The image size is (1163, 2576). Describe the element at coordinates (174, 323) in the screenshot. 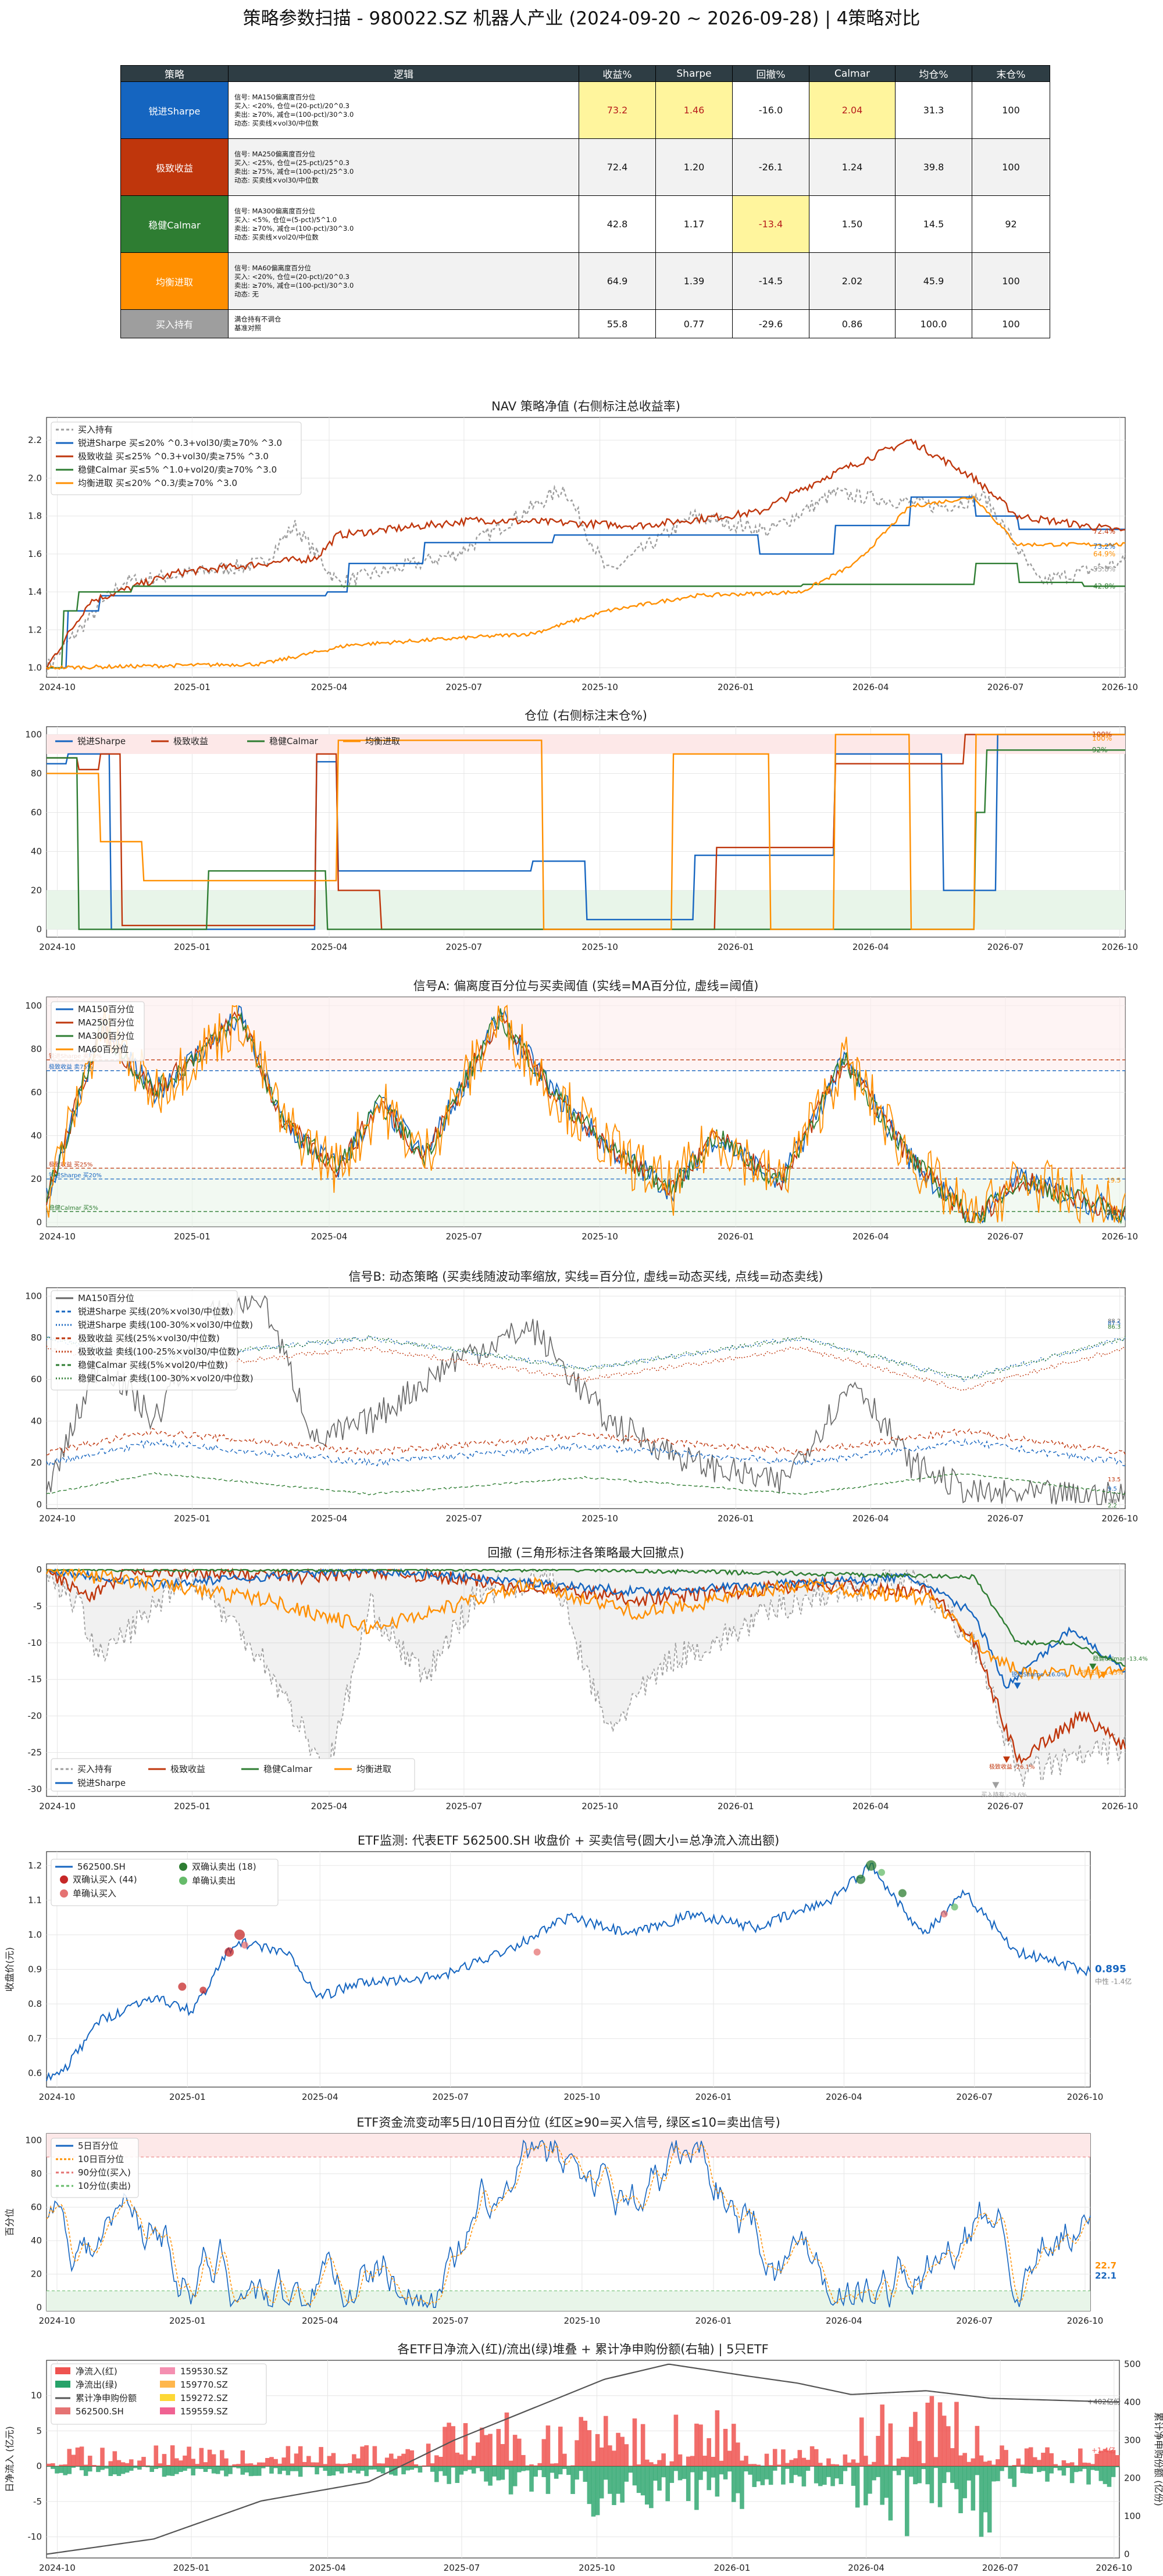

I see `strategy-name: 买入持有` at that location.